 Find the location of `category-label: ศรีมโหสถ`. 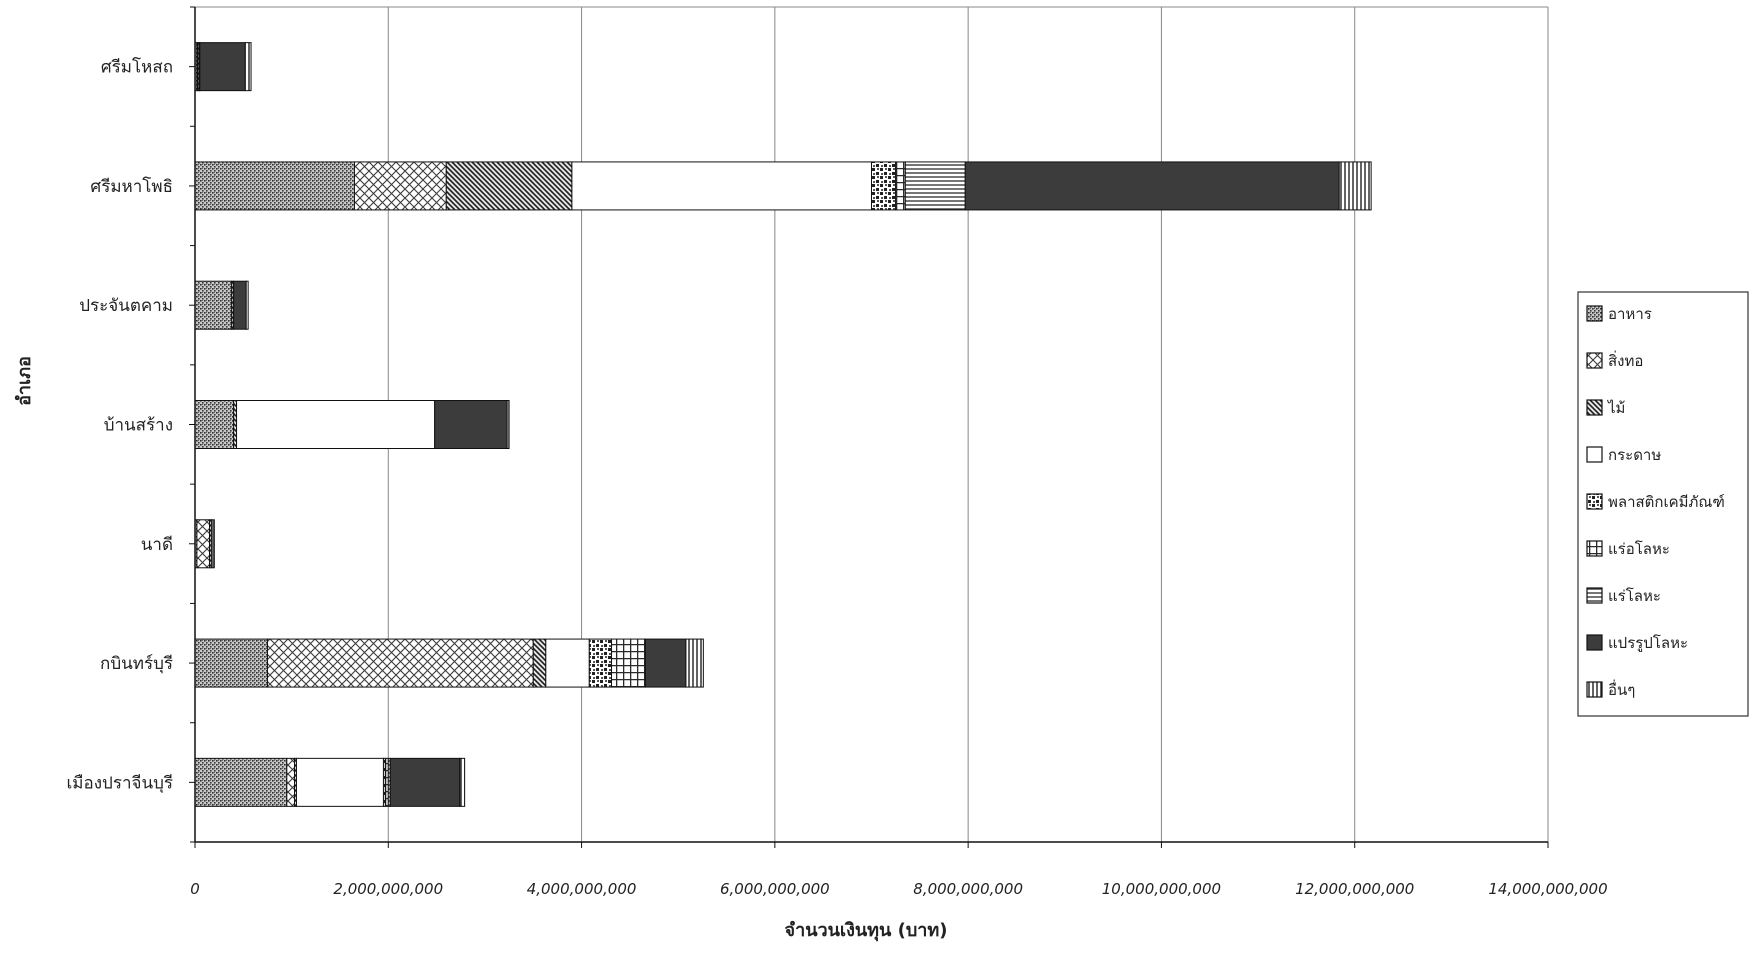

category-label: ศรีมโหสถ is located at coordinates (137, 67).